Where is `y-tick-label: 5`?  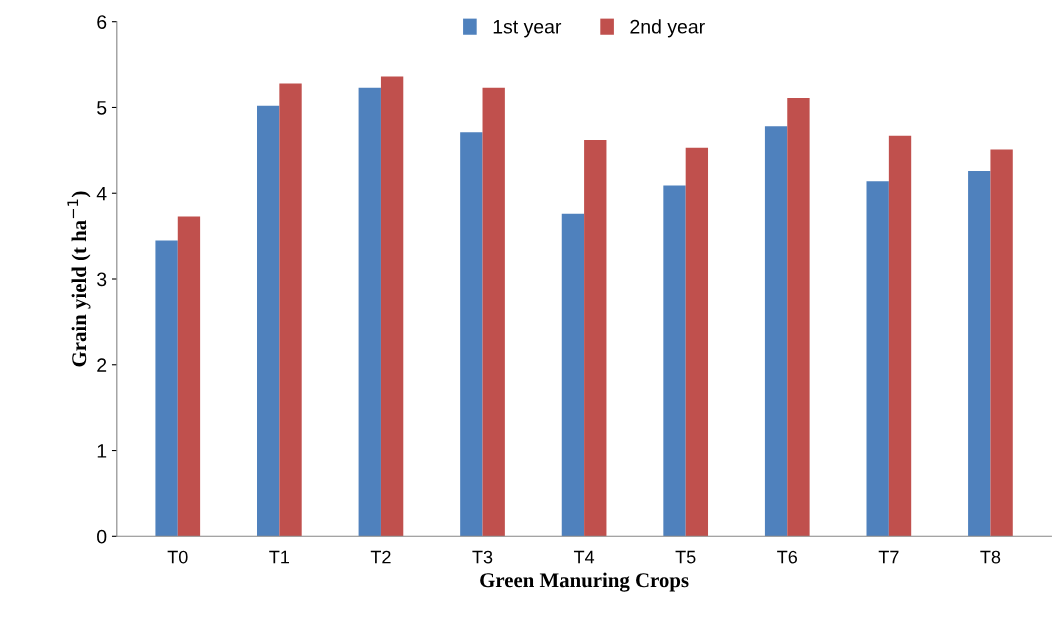 y-tick-label: 5 is located at coordinates (102, 108).